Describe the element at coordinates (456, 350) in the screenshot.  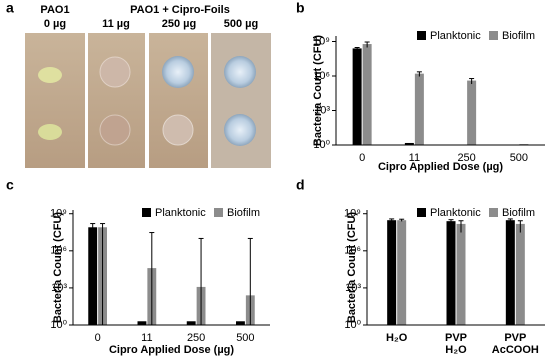
I see `x-tick-label-line: H₂O` at that location.